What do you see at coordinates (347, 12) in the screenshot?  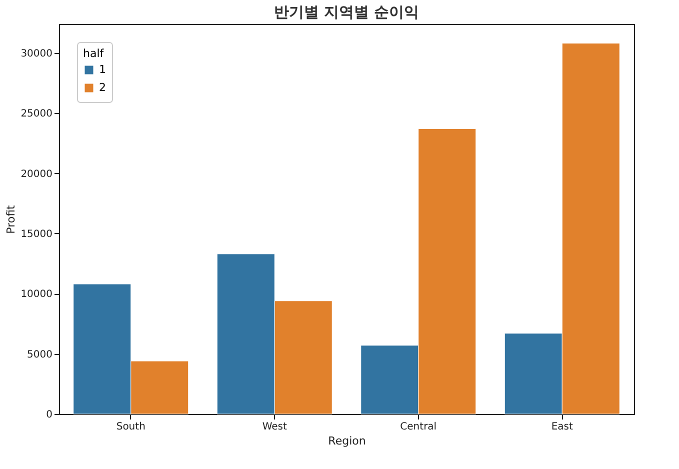 I see `chart-title: 반기별 지역별 순이익` at bounding box center [347, 12].